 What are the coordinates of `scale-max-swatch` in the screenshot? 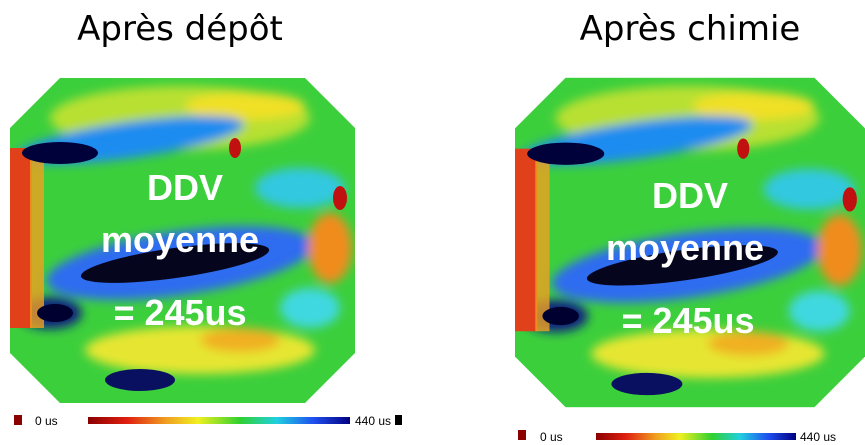 It's located at (398, 420).